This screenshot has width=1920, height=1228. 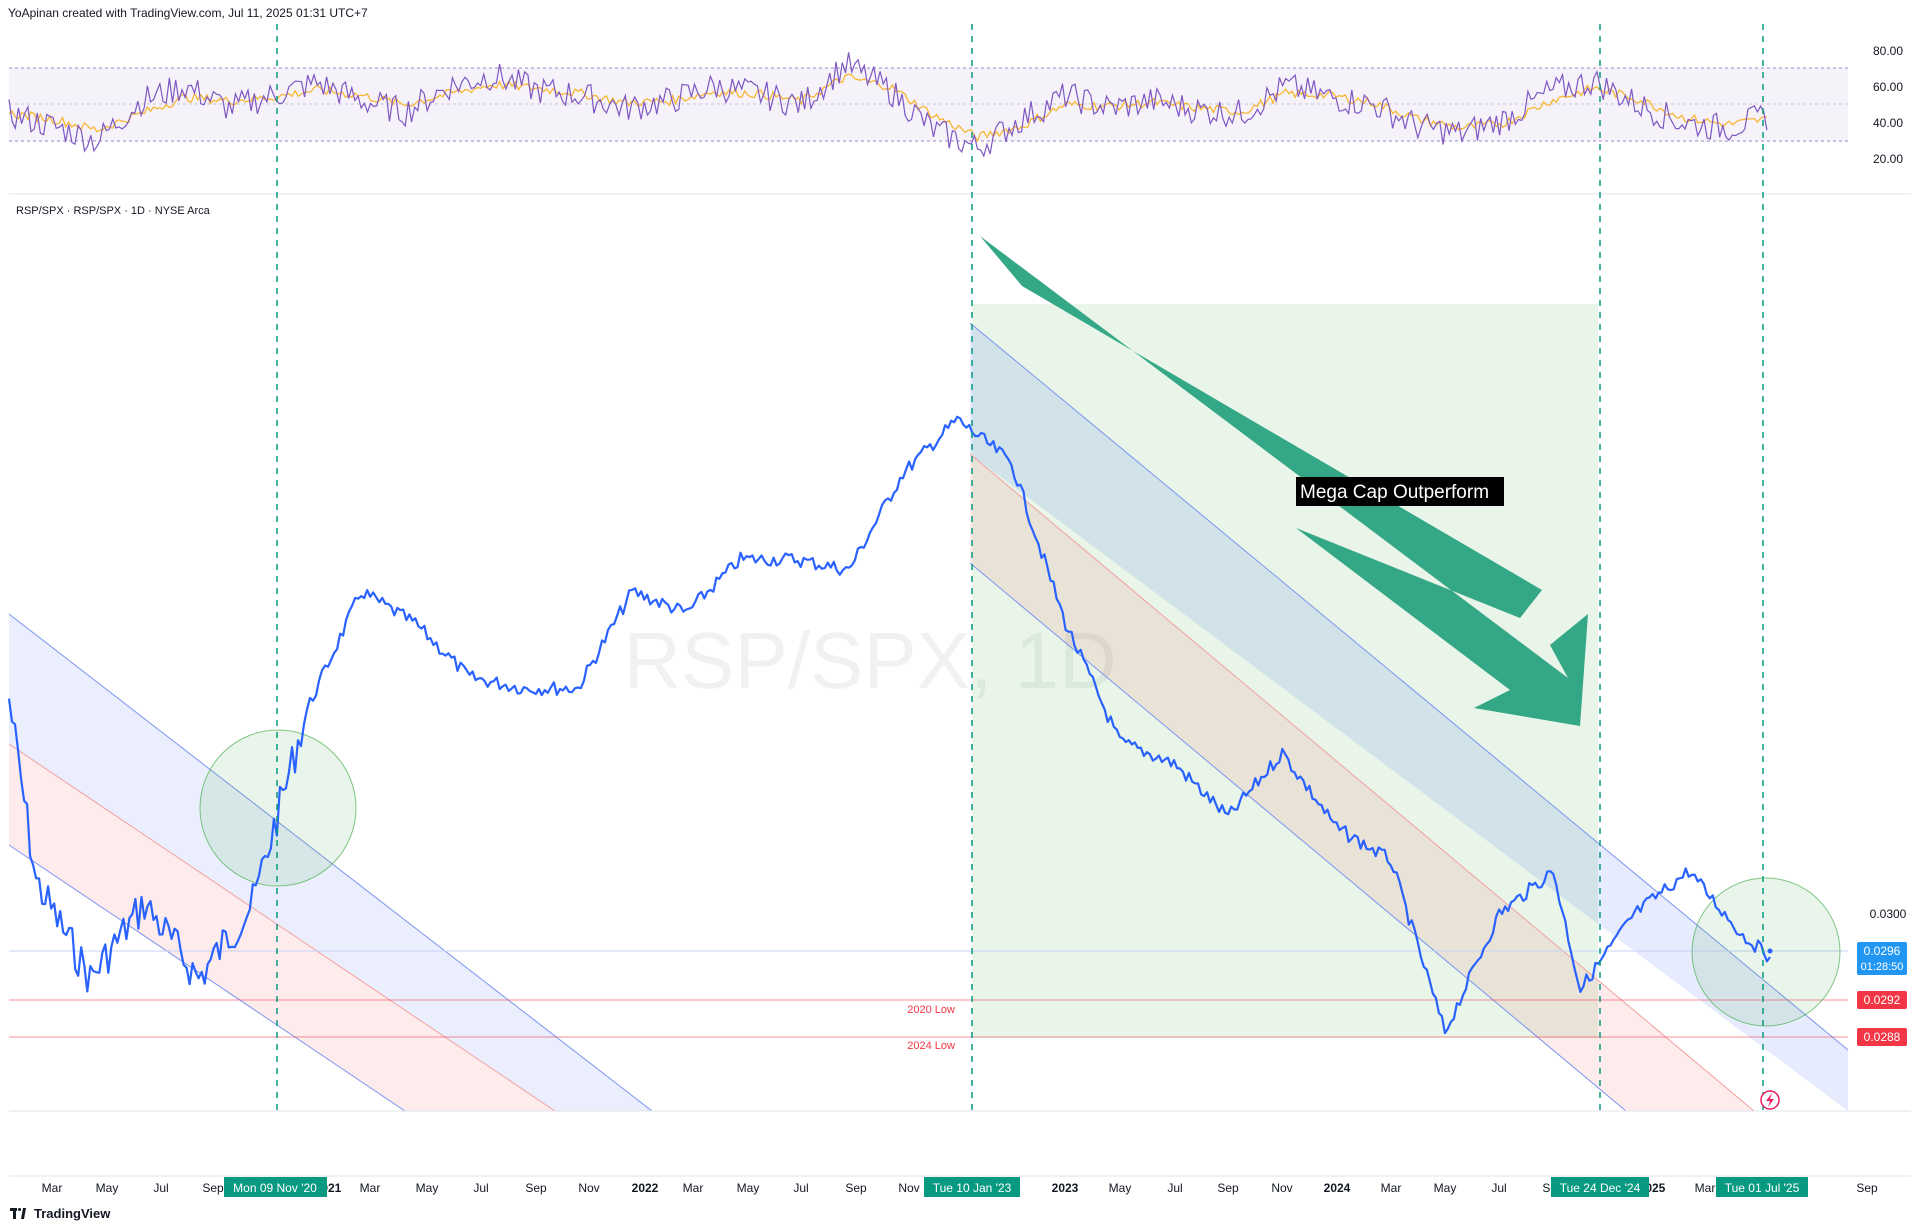 I want to click on date-marker-box-nov-2020, so click(x=275, y=1187).